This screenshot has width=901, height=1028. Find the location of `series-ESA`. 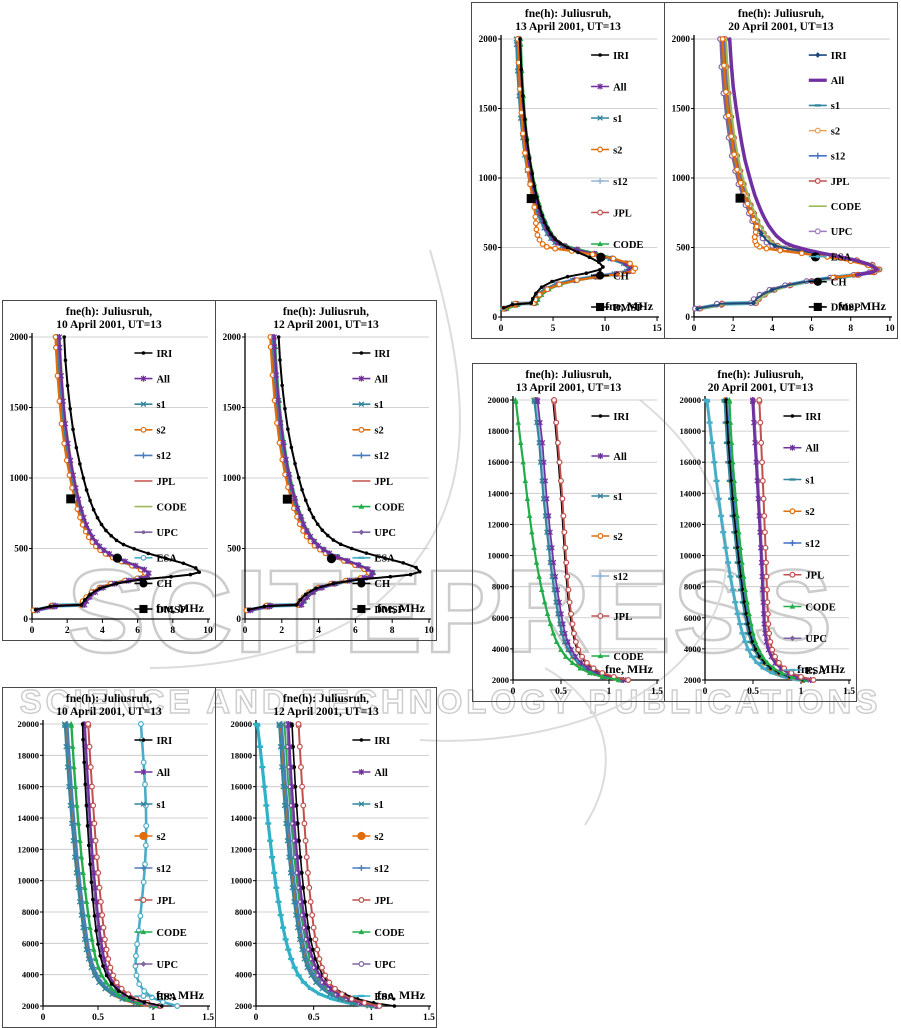

series-ESA is located at coordinates (91, 474).